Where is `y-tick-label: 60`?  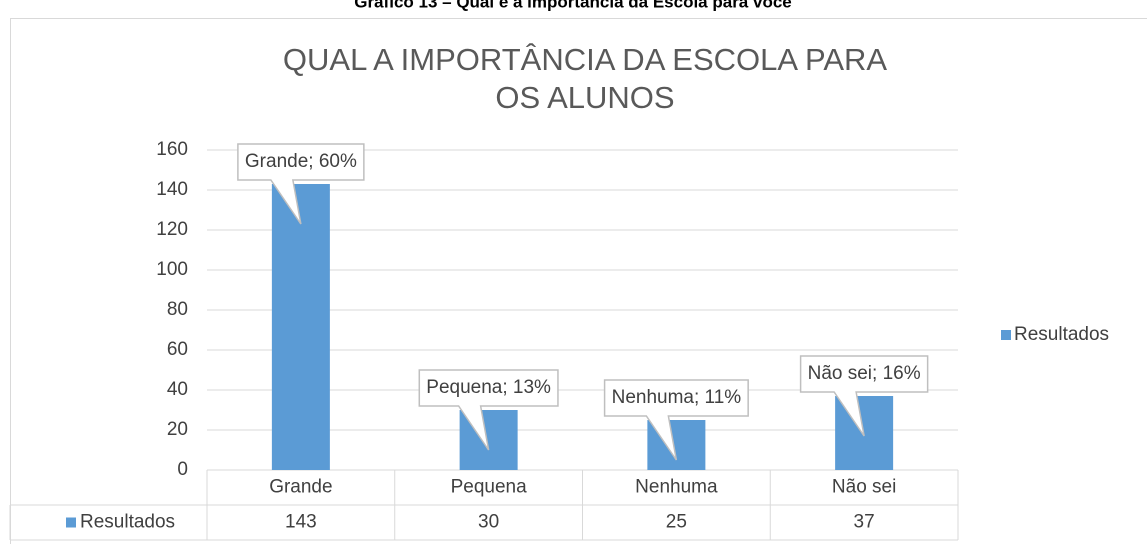
y-tick-label: 60 is located at coordinates (177, 349).